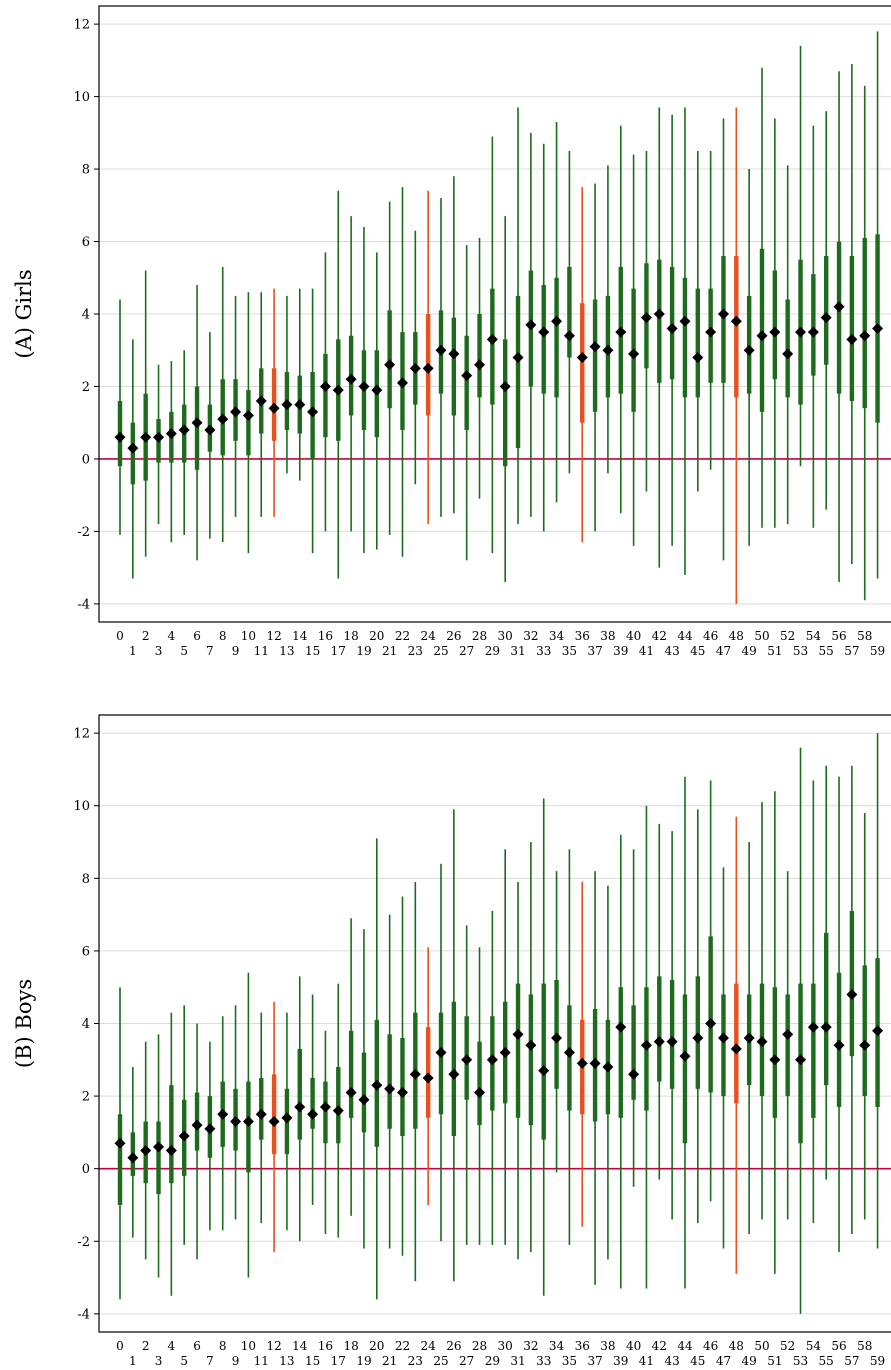 The height and width of the screenshot is (1370, 891). I want to click on x-tick-label: 16, so click(325, 1346).